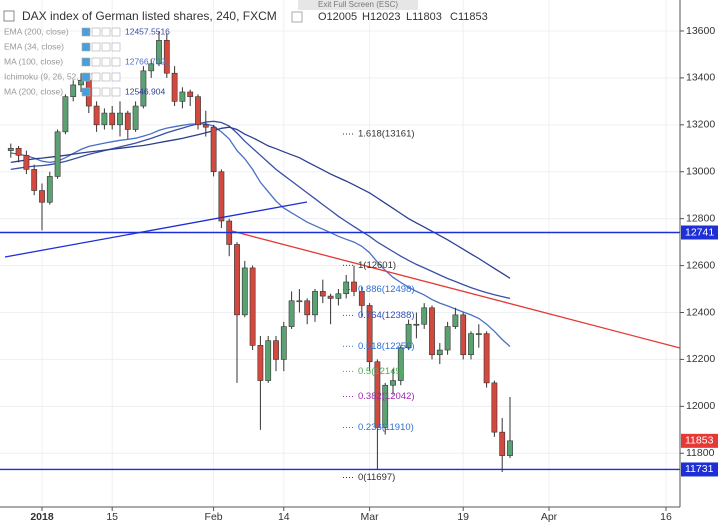 The image size is (718, 524). I want to click on legend-name: Ichimoku (9, 26, 52, 26), so click(48, 76).